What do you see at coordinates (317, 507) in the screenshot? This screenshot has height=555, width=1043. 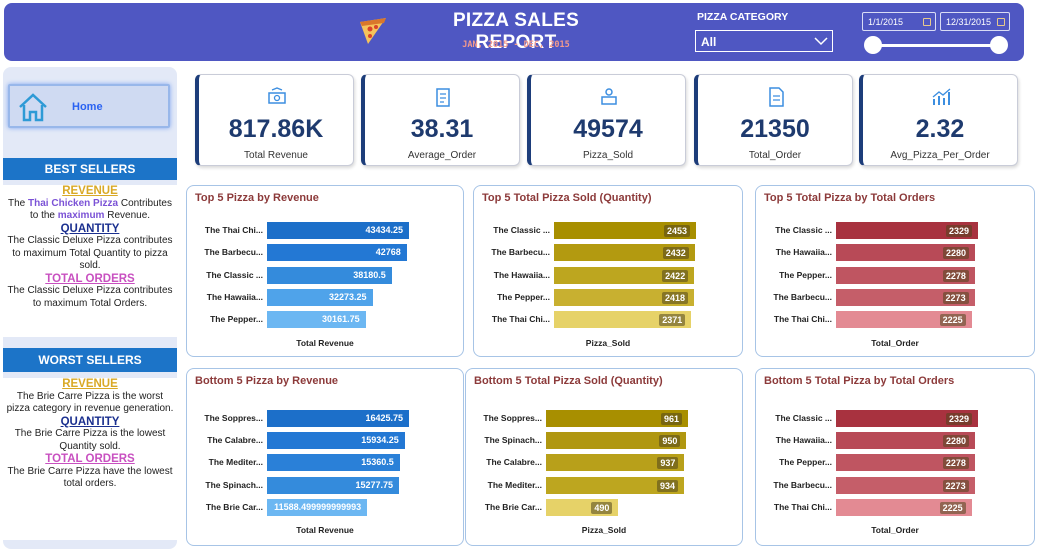 I see `bar: 11588.499999999993` at bounding box center [317, 507].